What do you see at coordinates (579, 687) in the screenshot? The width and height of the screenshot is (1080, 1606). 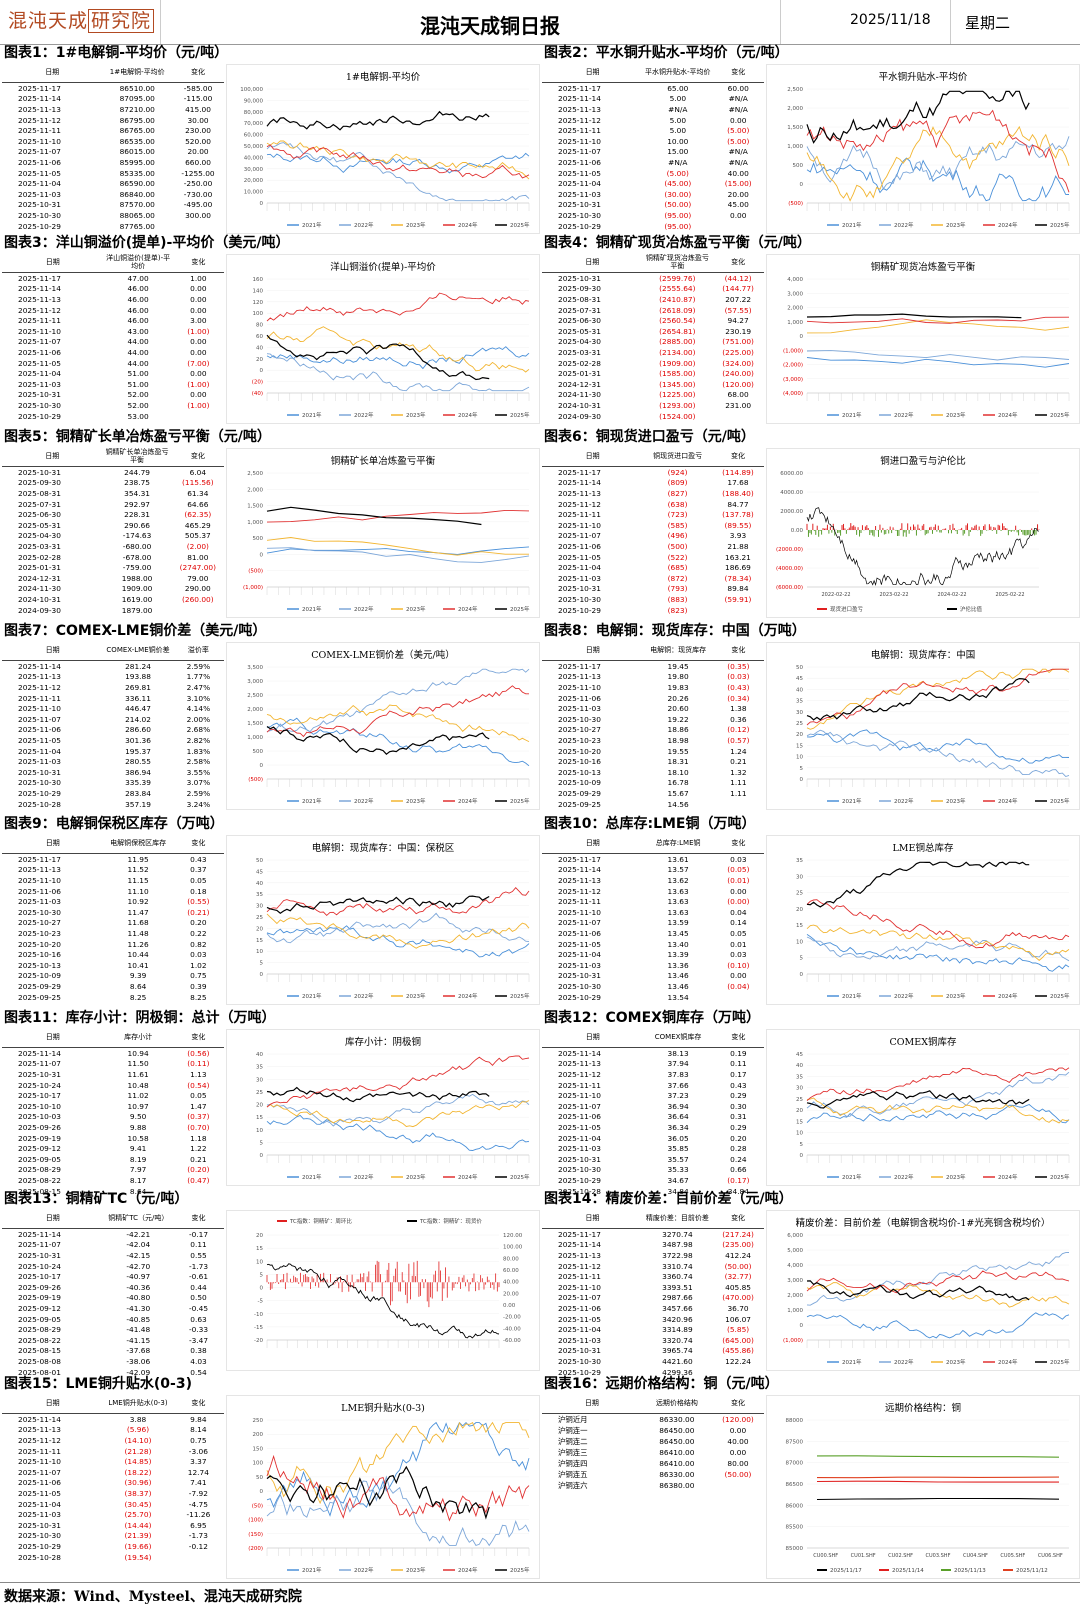 I see `row-date: 2025-11-10` at bounding box center [579, 687].